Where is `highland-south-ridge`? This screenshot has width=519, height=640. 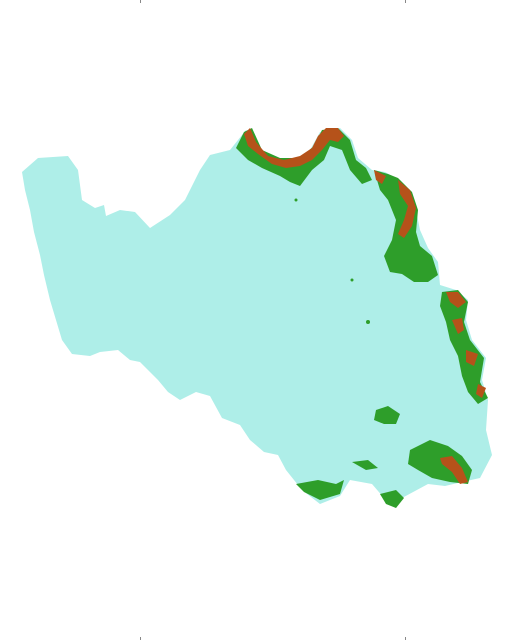
highland-south-ridge is located at coordinates (454, 470).